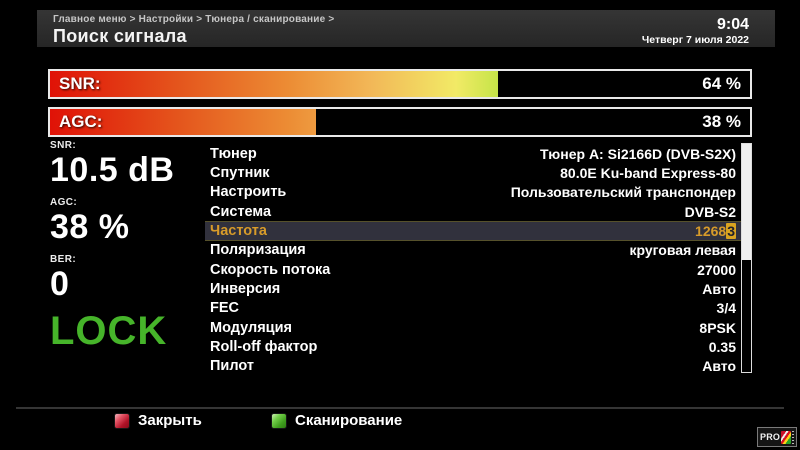 This screenshot has height=450, width=800. What do you see at coordinates (786, 437) in the screenshot?
I see `pro-logo-emblem-icon` at bounding box center [786, 437].